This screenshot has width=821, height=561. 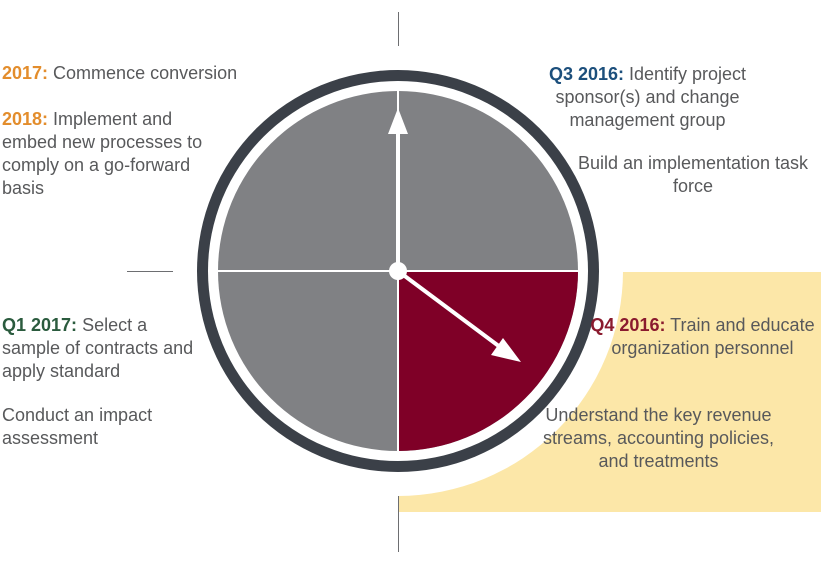 I want to click on clock-hand-short-arrowhead, so click(x=506, y=350).